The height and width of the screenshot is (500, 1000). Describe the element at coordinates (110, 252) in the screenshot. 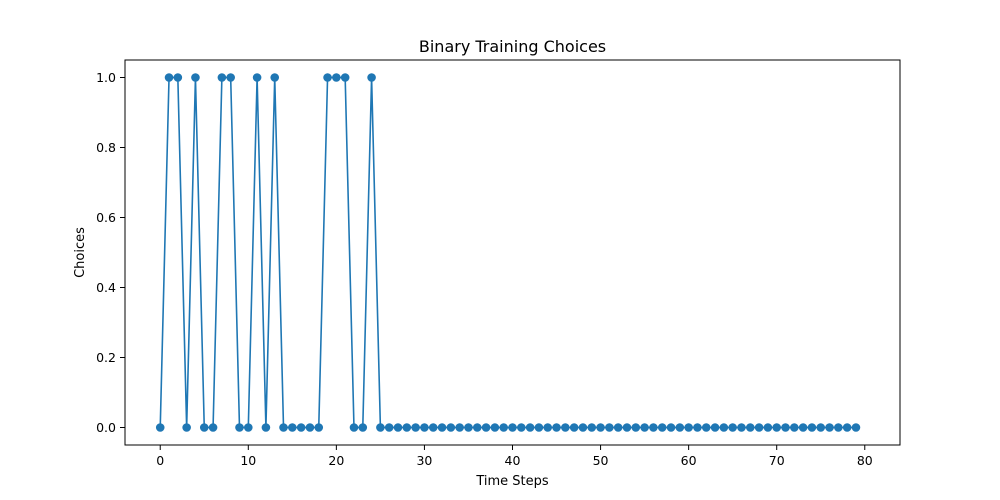

I see `y-axis: 0.0 0.2 0.4 0.6 0.8 1.0` at that location.